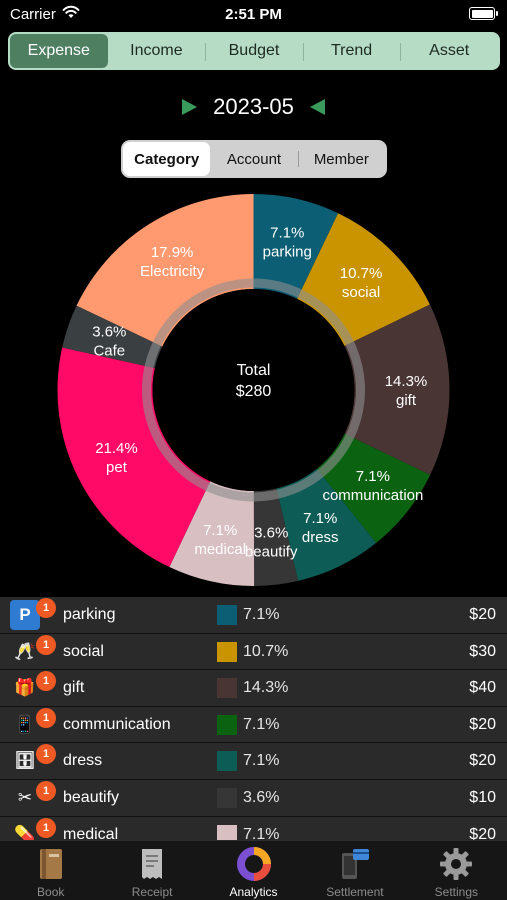 The image size is (507, 900). I want to click on donut-slice-medical, so click(212, 533).